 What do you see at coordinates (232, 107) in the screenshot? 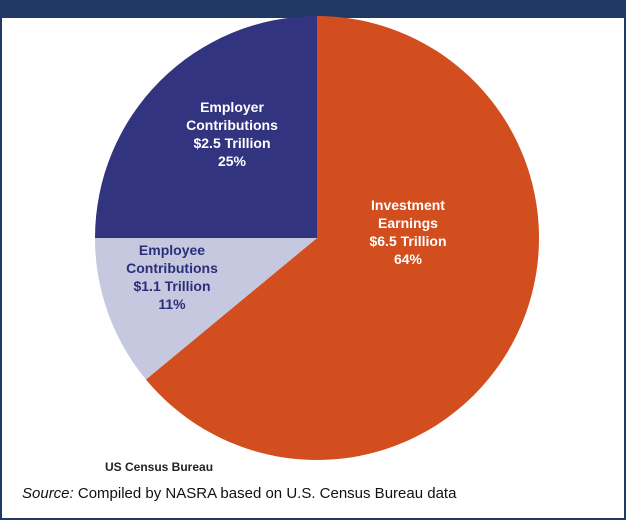
I see `slice-label-line: Employer` at bounding box center [232, 107].